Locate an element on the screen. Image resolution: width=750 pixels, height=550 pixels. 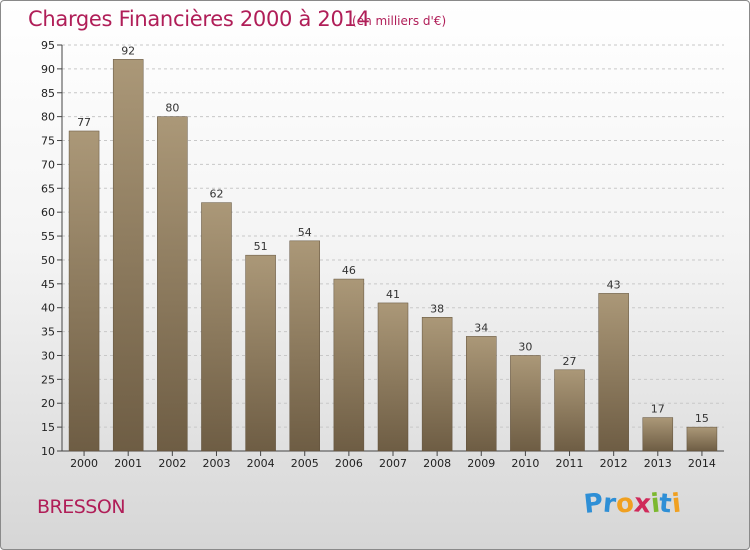
data-label-2004: 51 is located at coordinates (261, 246).